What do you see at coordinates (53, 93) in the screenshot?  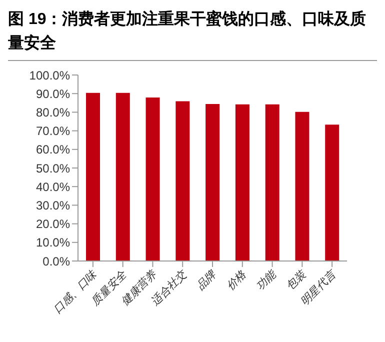 I see `y-tick-label: 90.0%` at bounding box center [53, 93].